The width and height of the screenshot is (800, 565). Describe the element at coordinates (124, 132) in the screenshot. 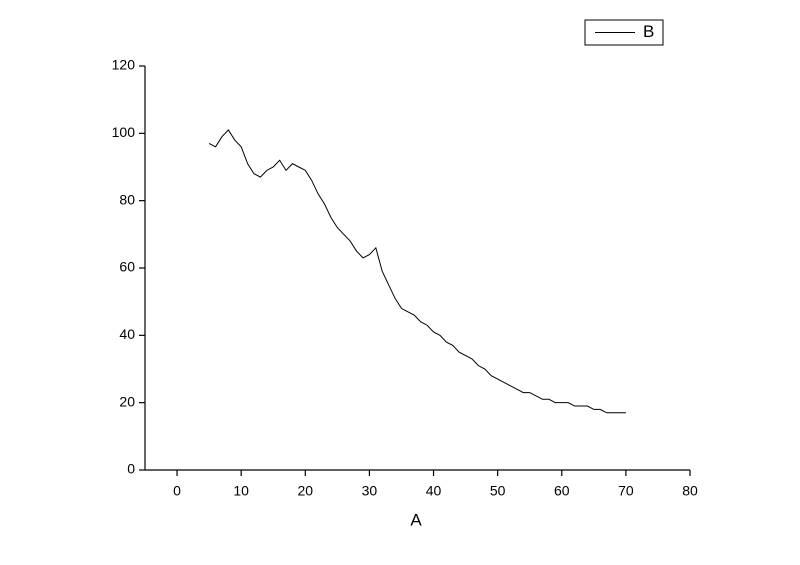

I see `y-tick-label: 100` at that location.